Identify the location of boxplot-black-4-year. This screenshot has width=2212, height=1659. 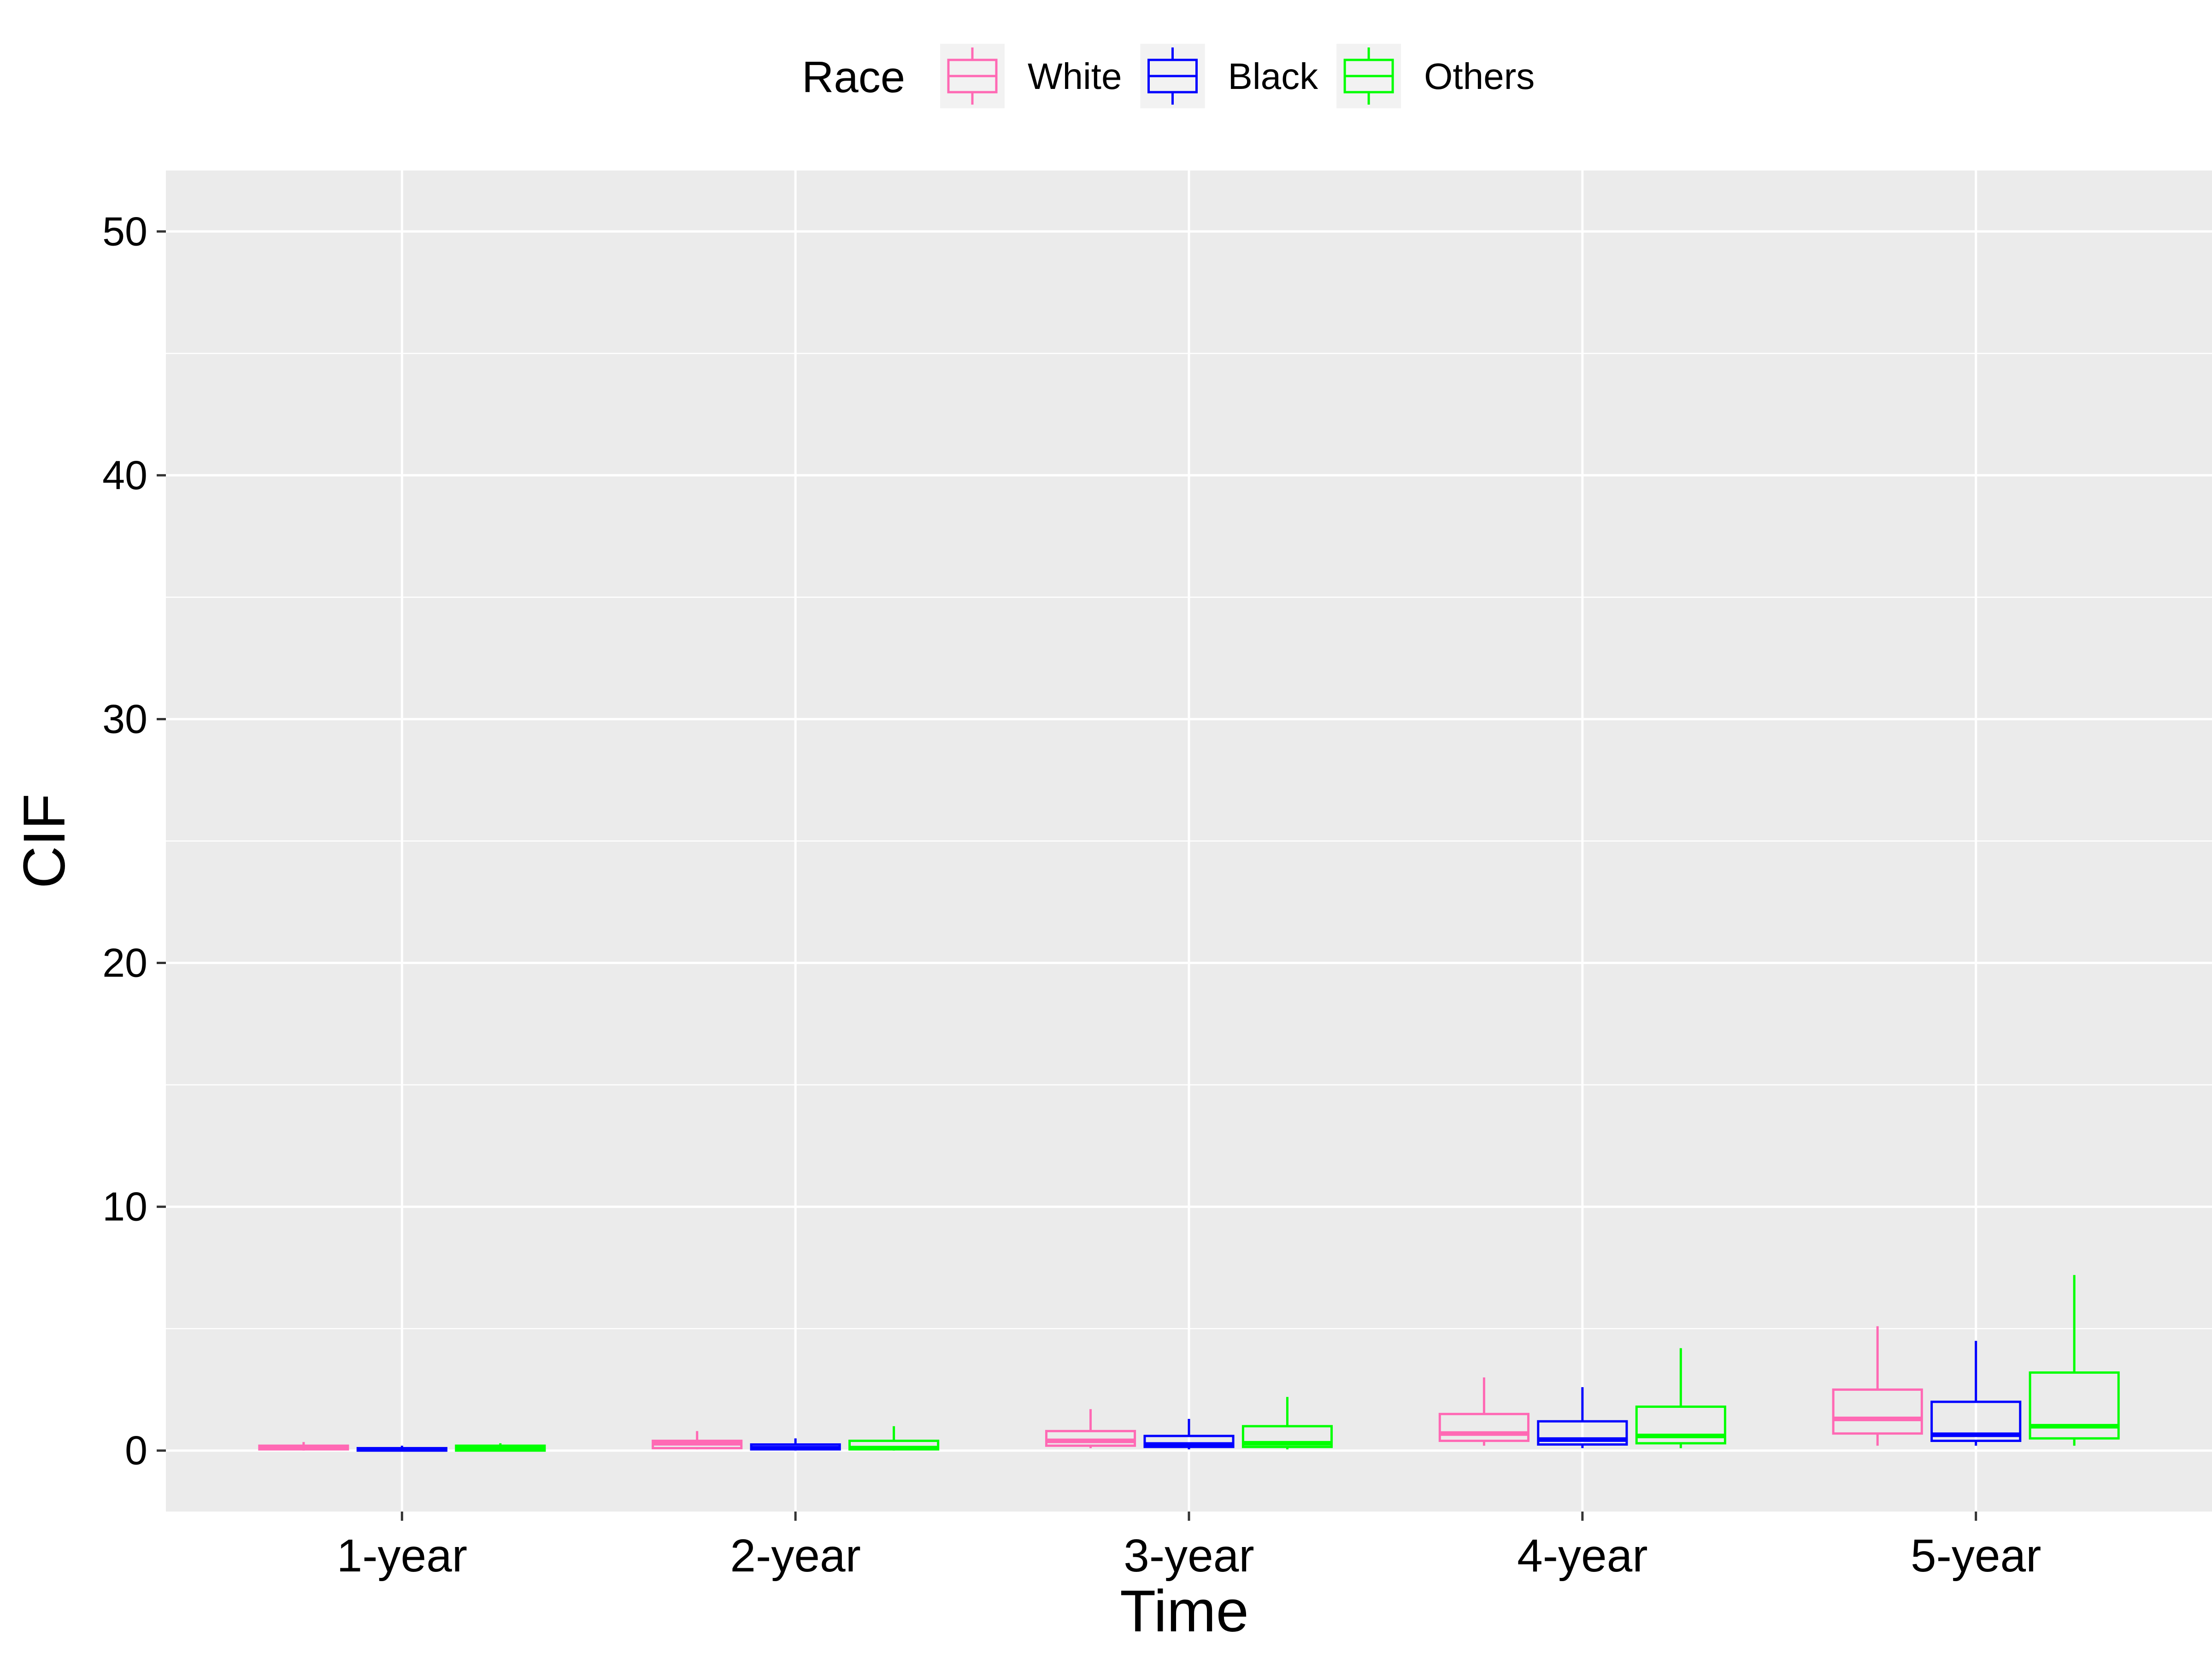
(1582, 1417).